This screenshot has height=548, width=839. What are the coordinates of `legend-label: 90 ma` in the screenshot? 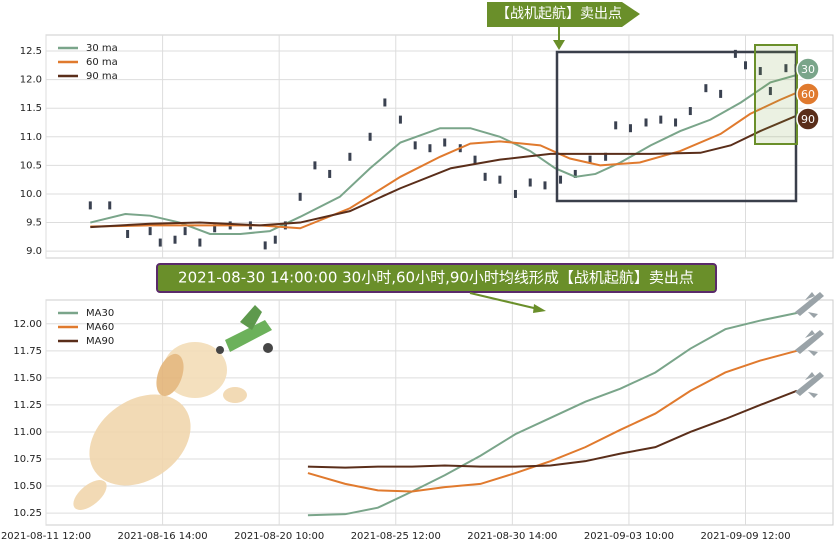 It's located at (102, 76).